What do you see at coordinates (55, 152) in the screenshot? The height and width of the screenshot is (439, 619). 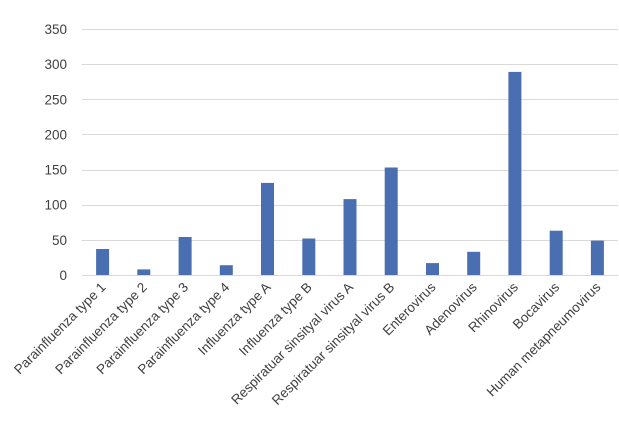 I see `y-axis-tick-labels: 0 50 100 150 200 250 300 350` at bounding box center [55, 152].